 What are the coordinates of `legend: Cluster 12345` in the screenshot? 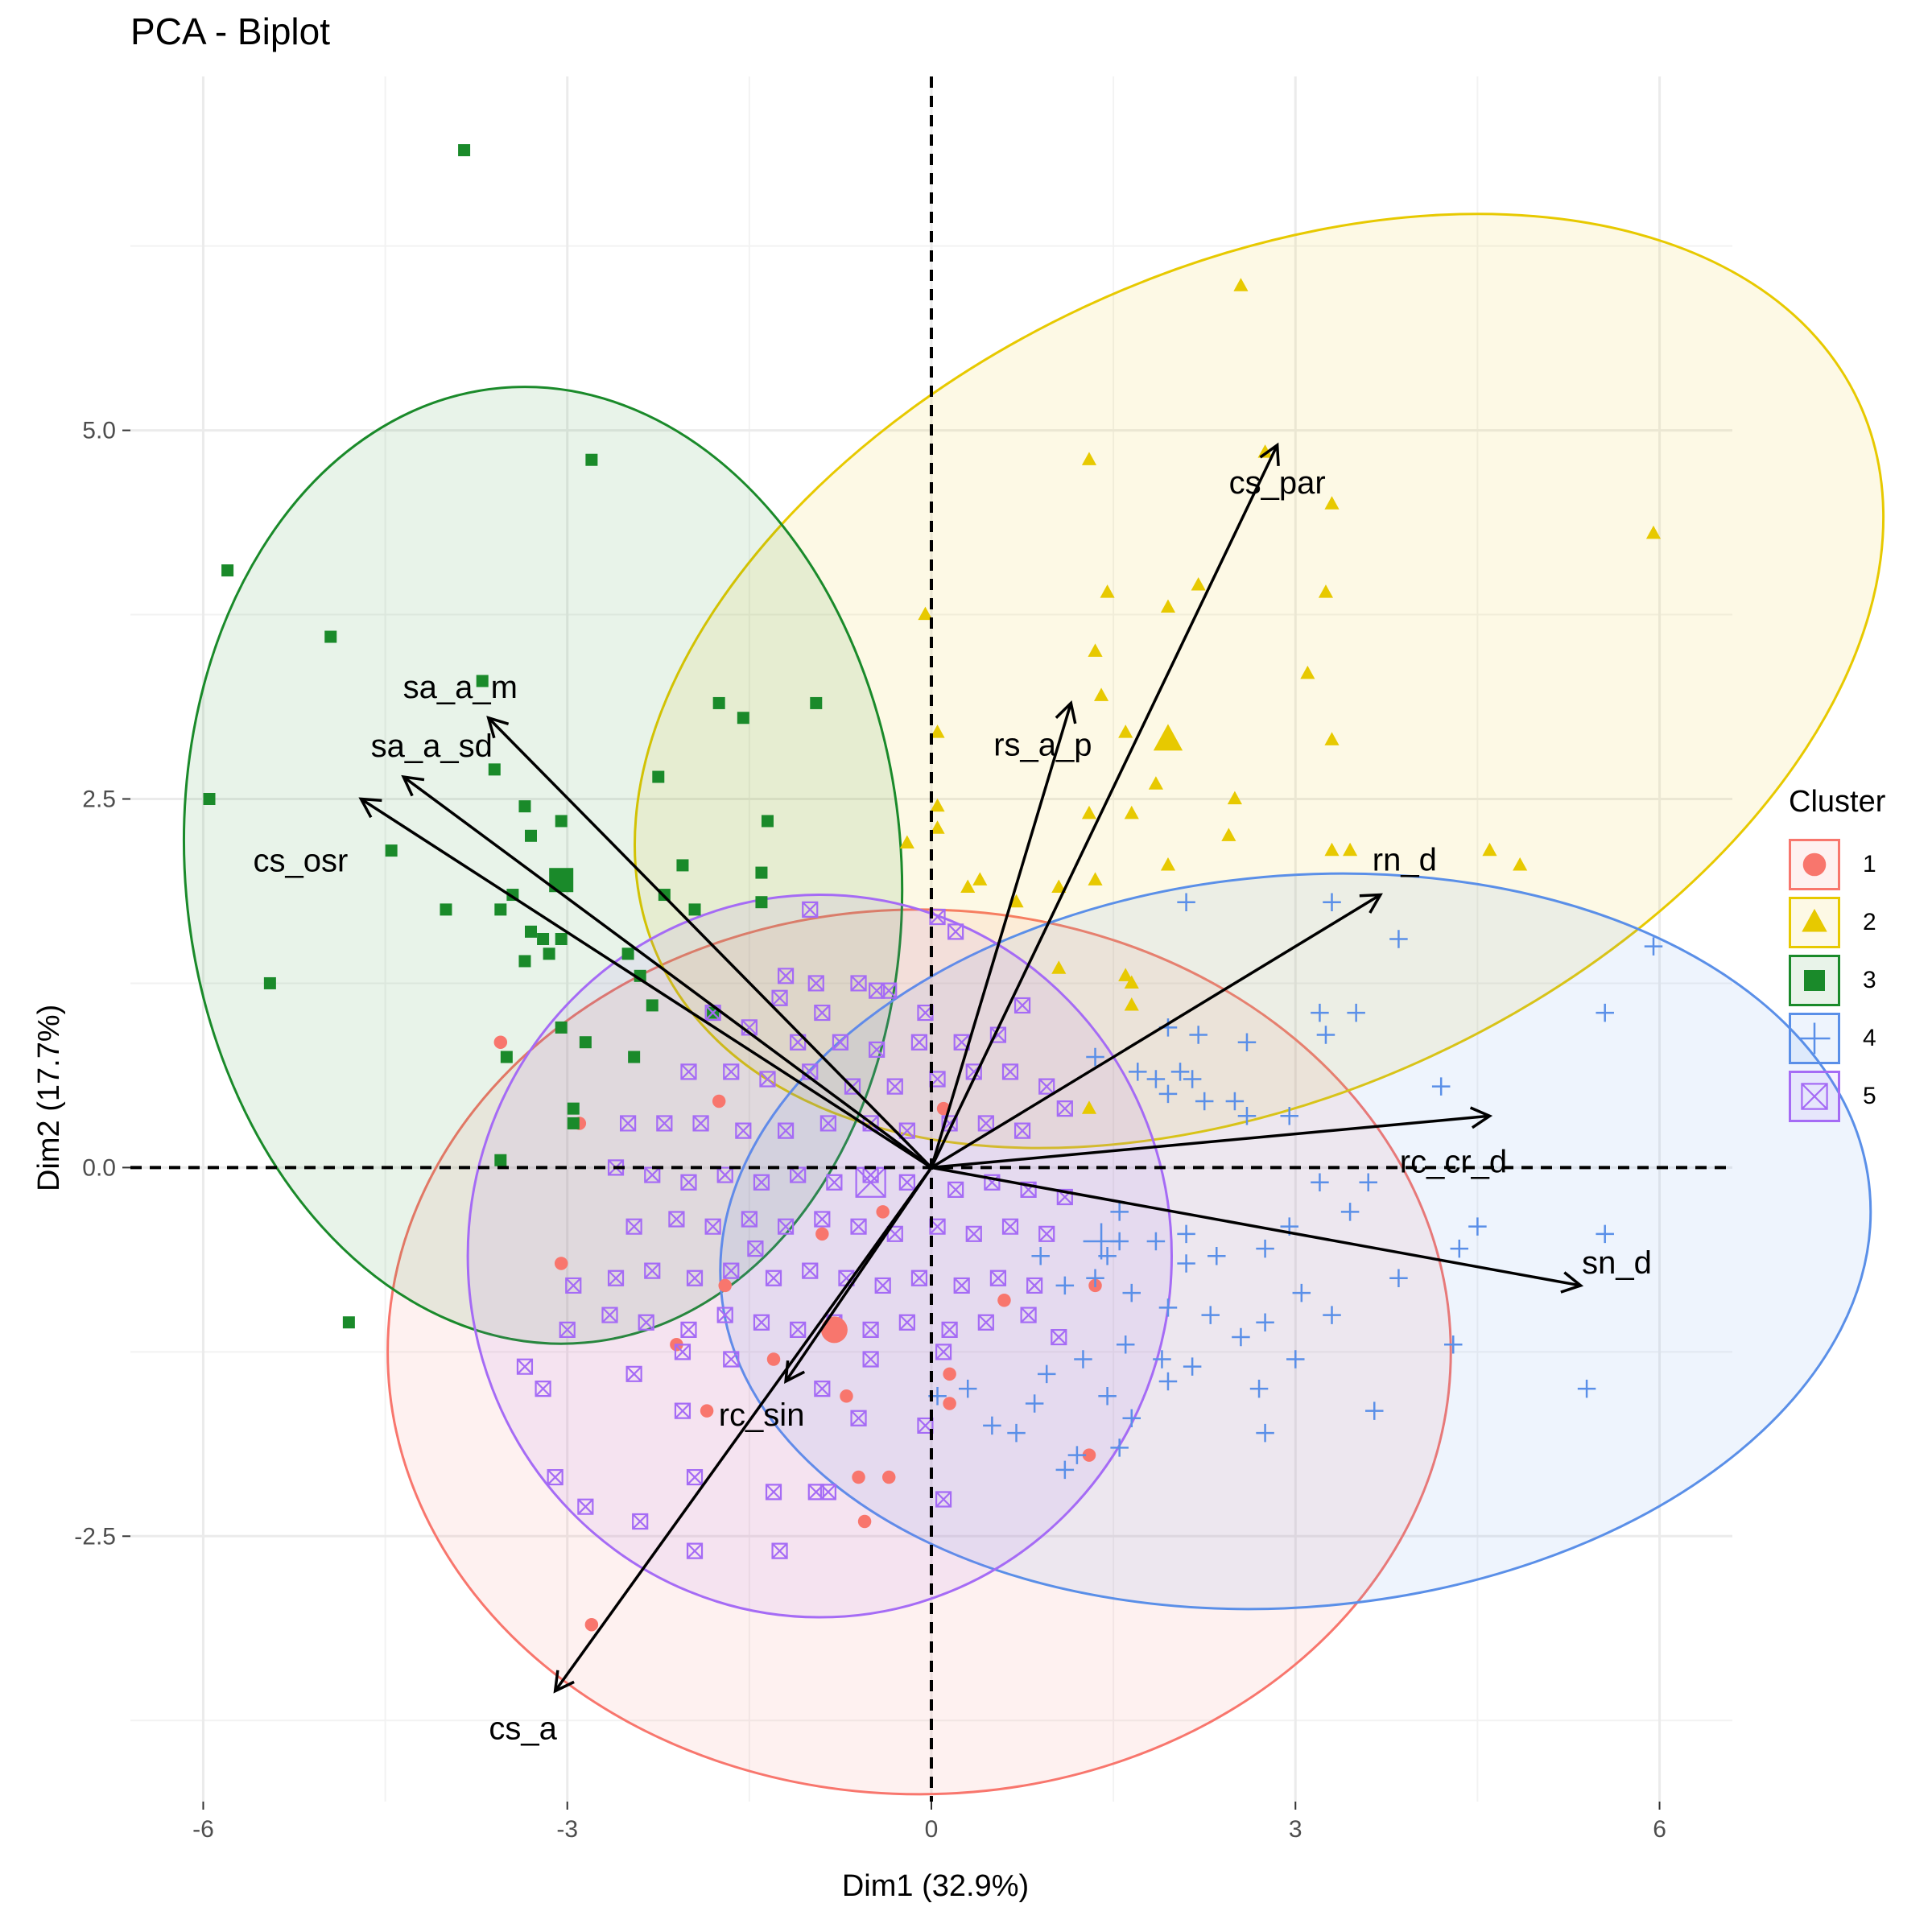 It's located at (1837, 955).